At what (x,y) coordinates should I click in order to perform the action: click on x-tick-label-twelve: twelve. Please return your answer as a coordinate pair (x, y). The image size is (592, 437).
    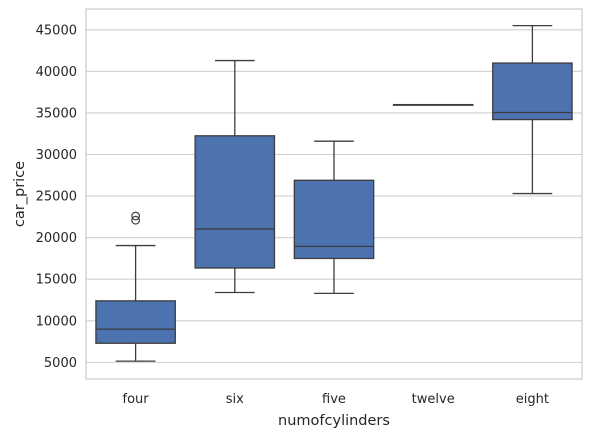
    Looking at the image, I should click on (433, 399).